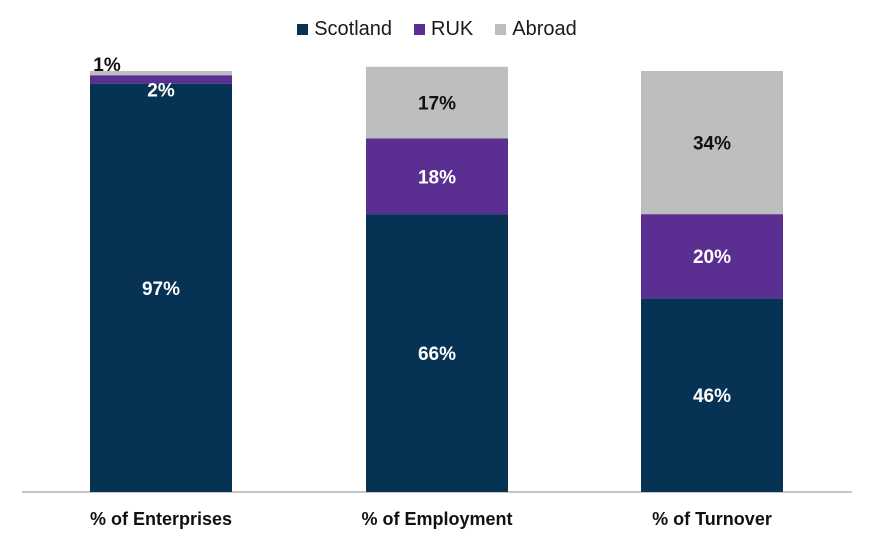  I want to click on bar-scotland-of-employment, so click(437, 353).